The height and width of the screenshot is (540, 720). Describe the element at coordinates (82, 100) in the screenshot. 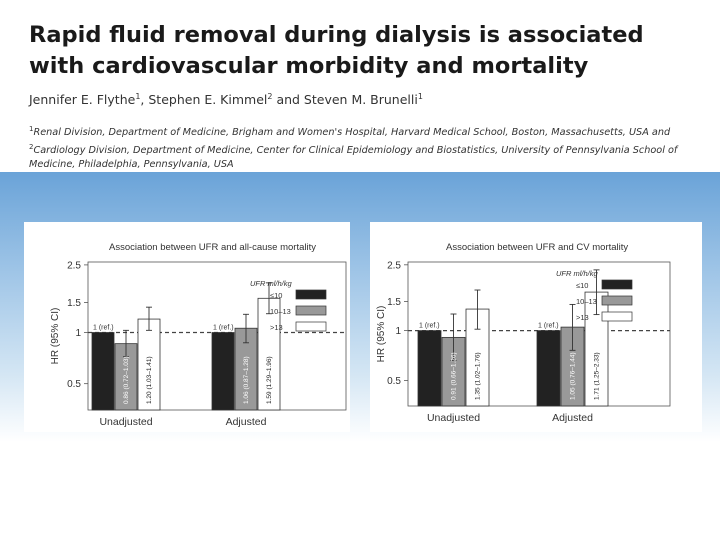

I see `author-1: Jennifer E. Flythe` at that location.